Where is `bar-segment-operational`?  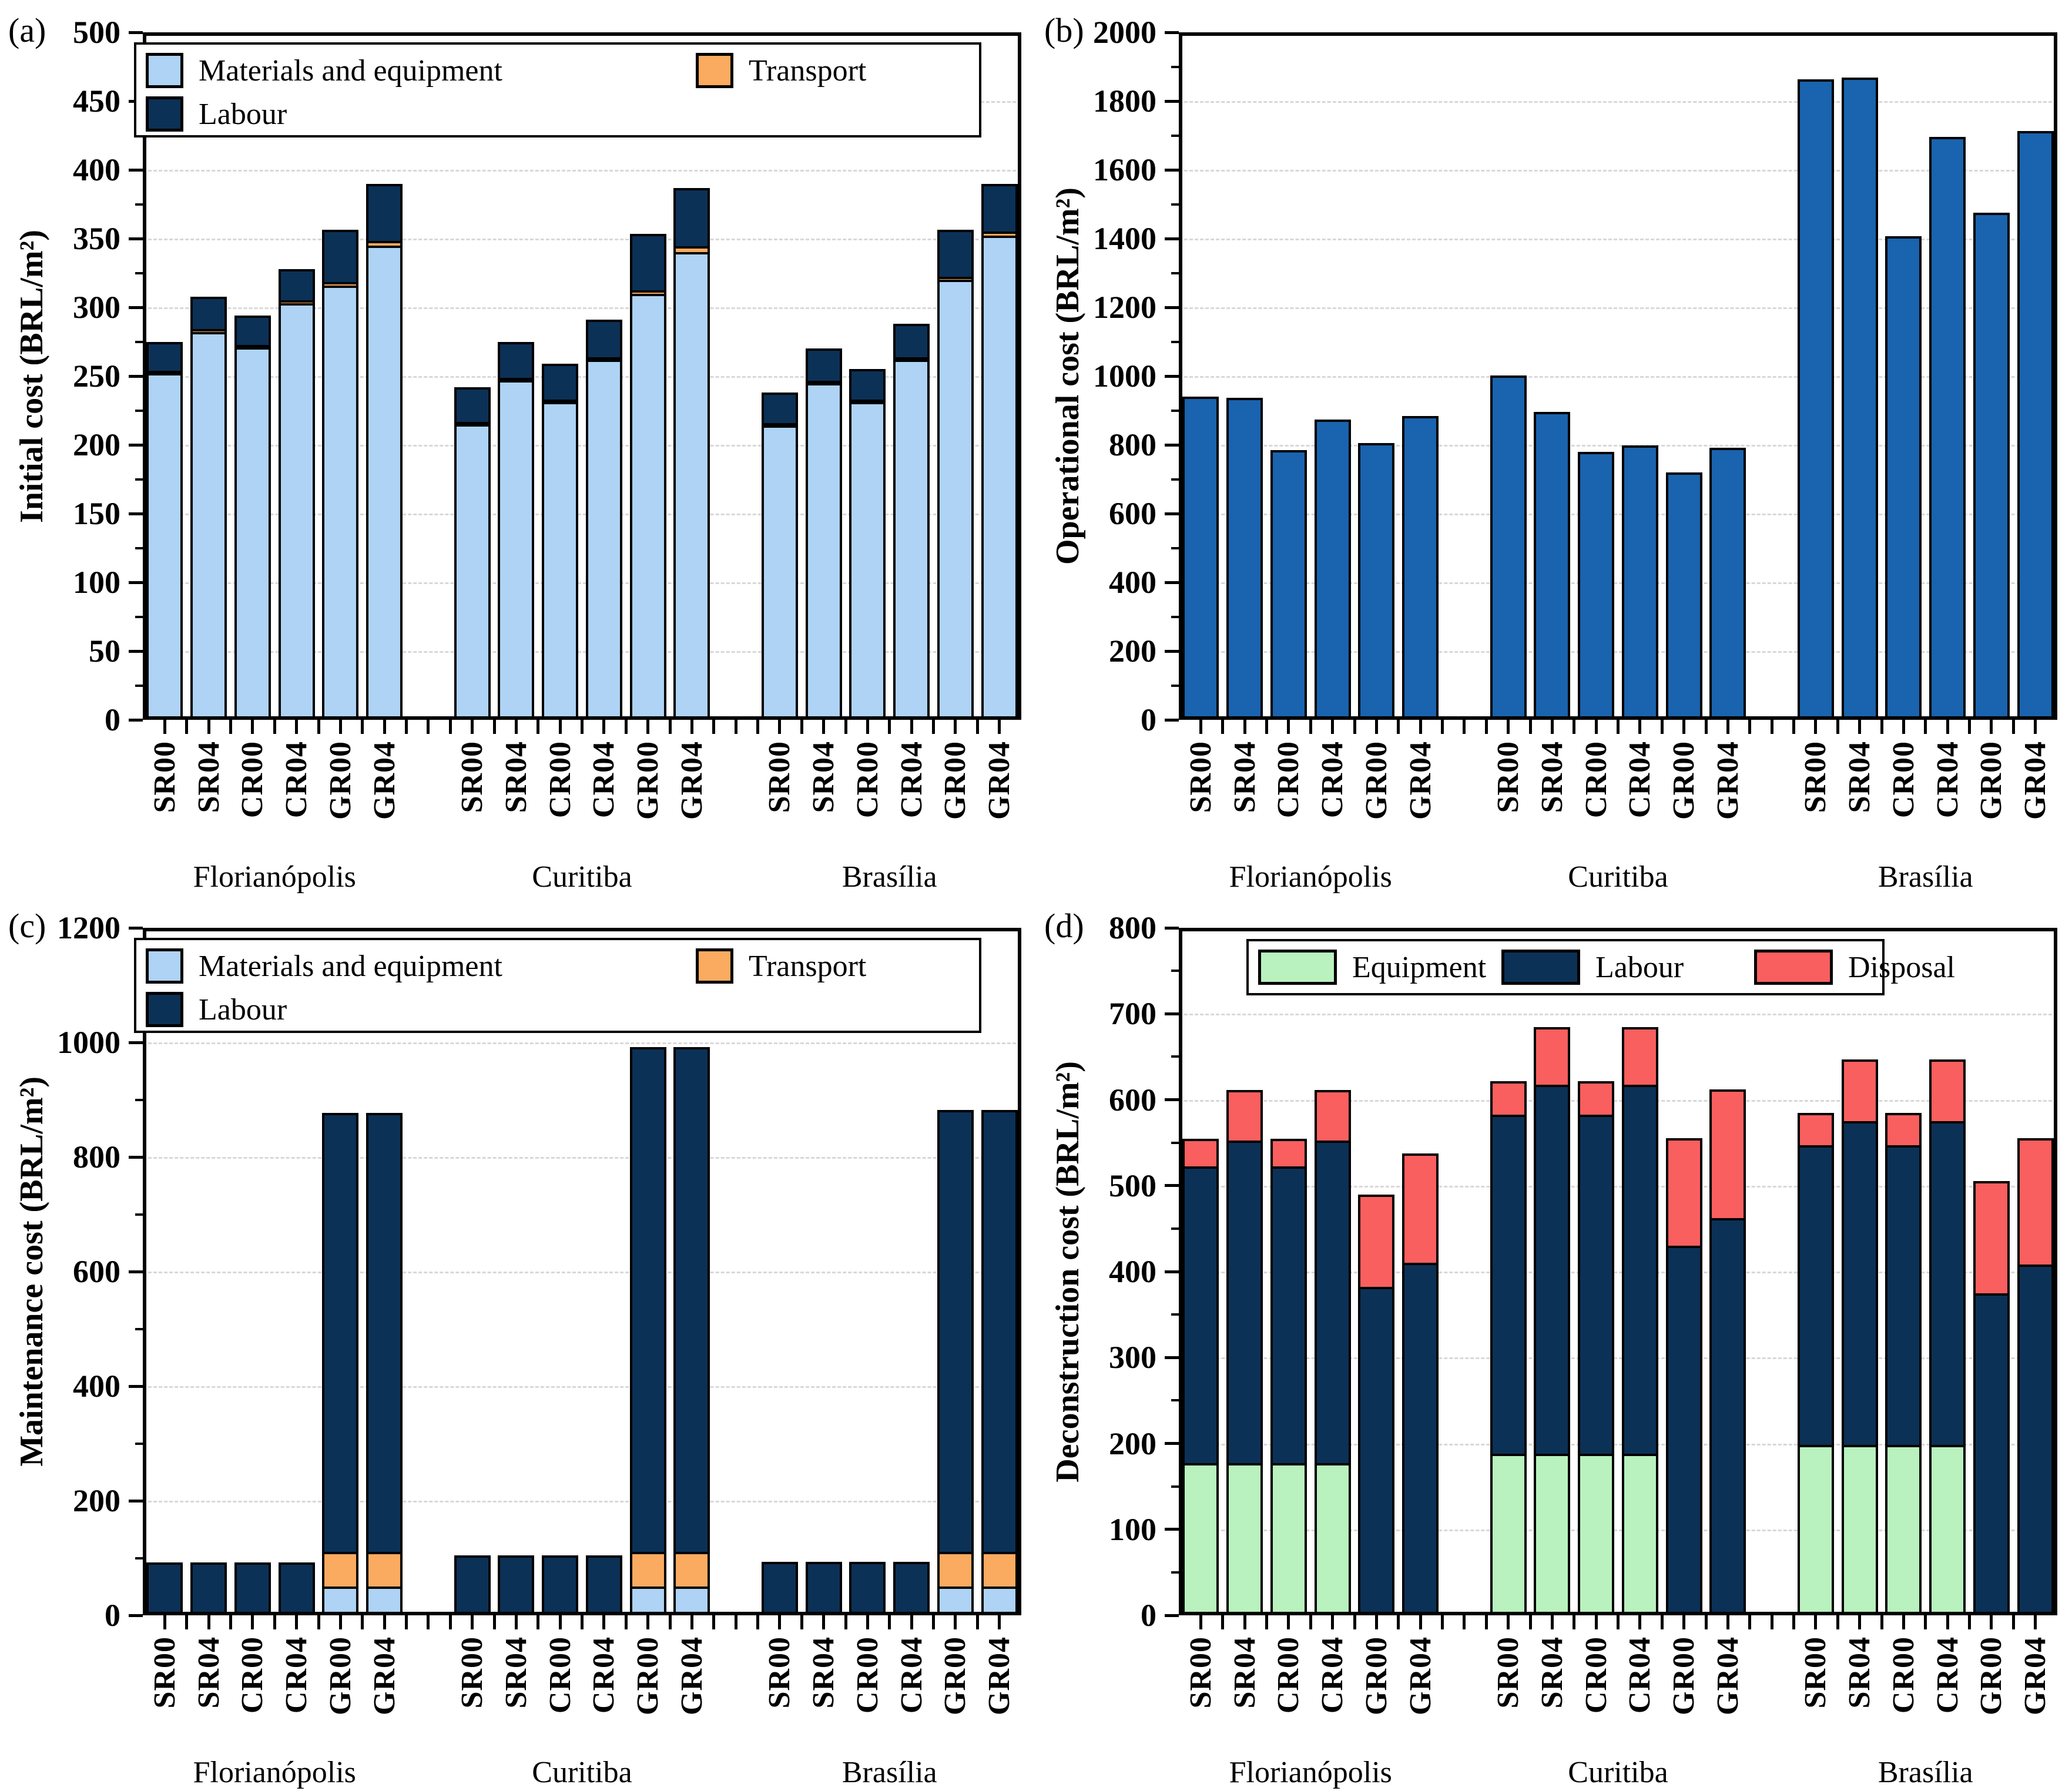
bar-segment-operational is located at coordinates (1947, 428).